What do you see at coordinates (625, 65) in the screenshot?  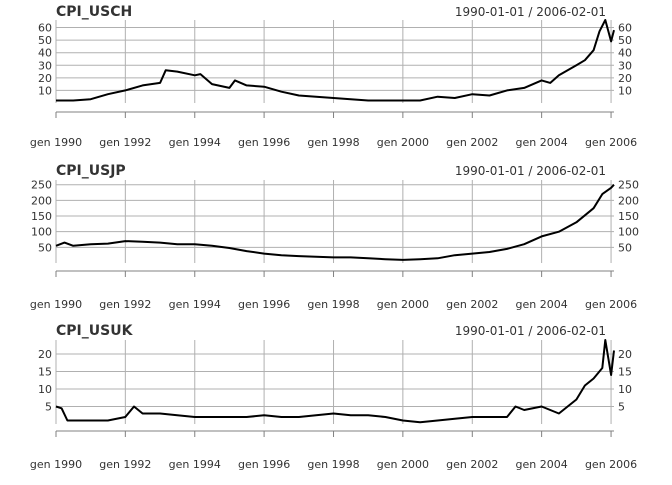 I see `y-tick-label-right: 30` at bounding box center [625, 65].